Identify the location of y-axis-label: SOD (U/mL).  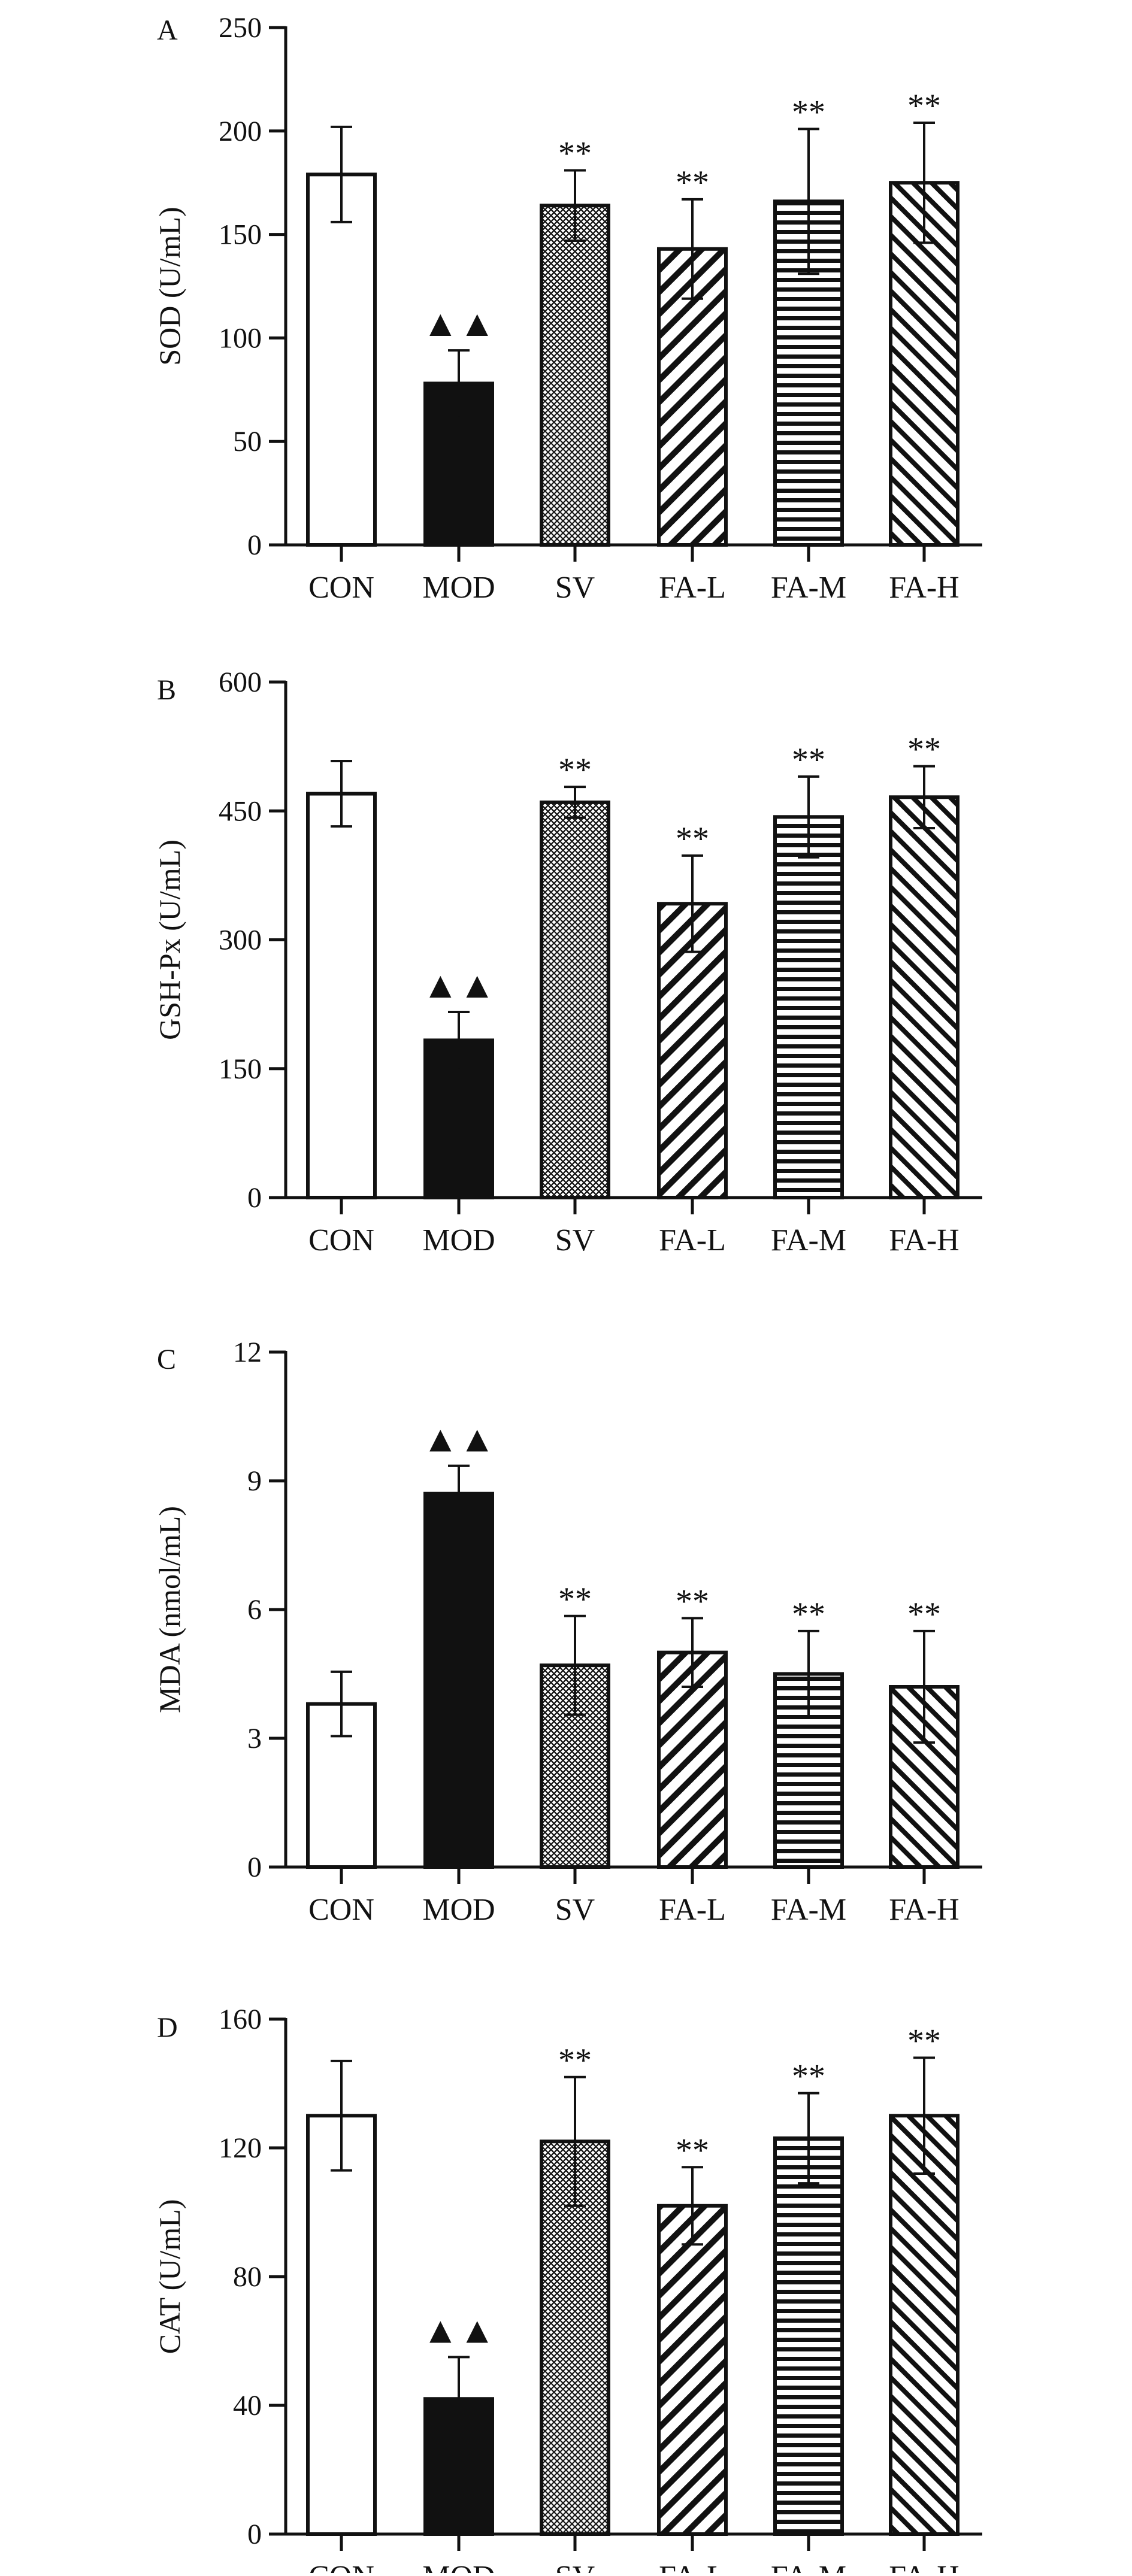
(169, 286).